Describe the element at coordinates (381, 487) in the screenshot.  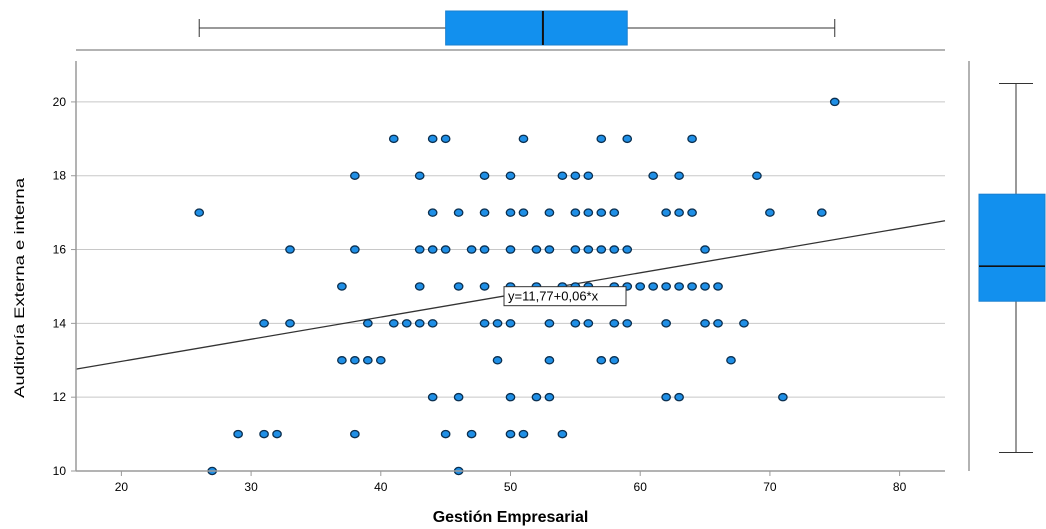
I see `x-tick-label: 40` at that location.